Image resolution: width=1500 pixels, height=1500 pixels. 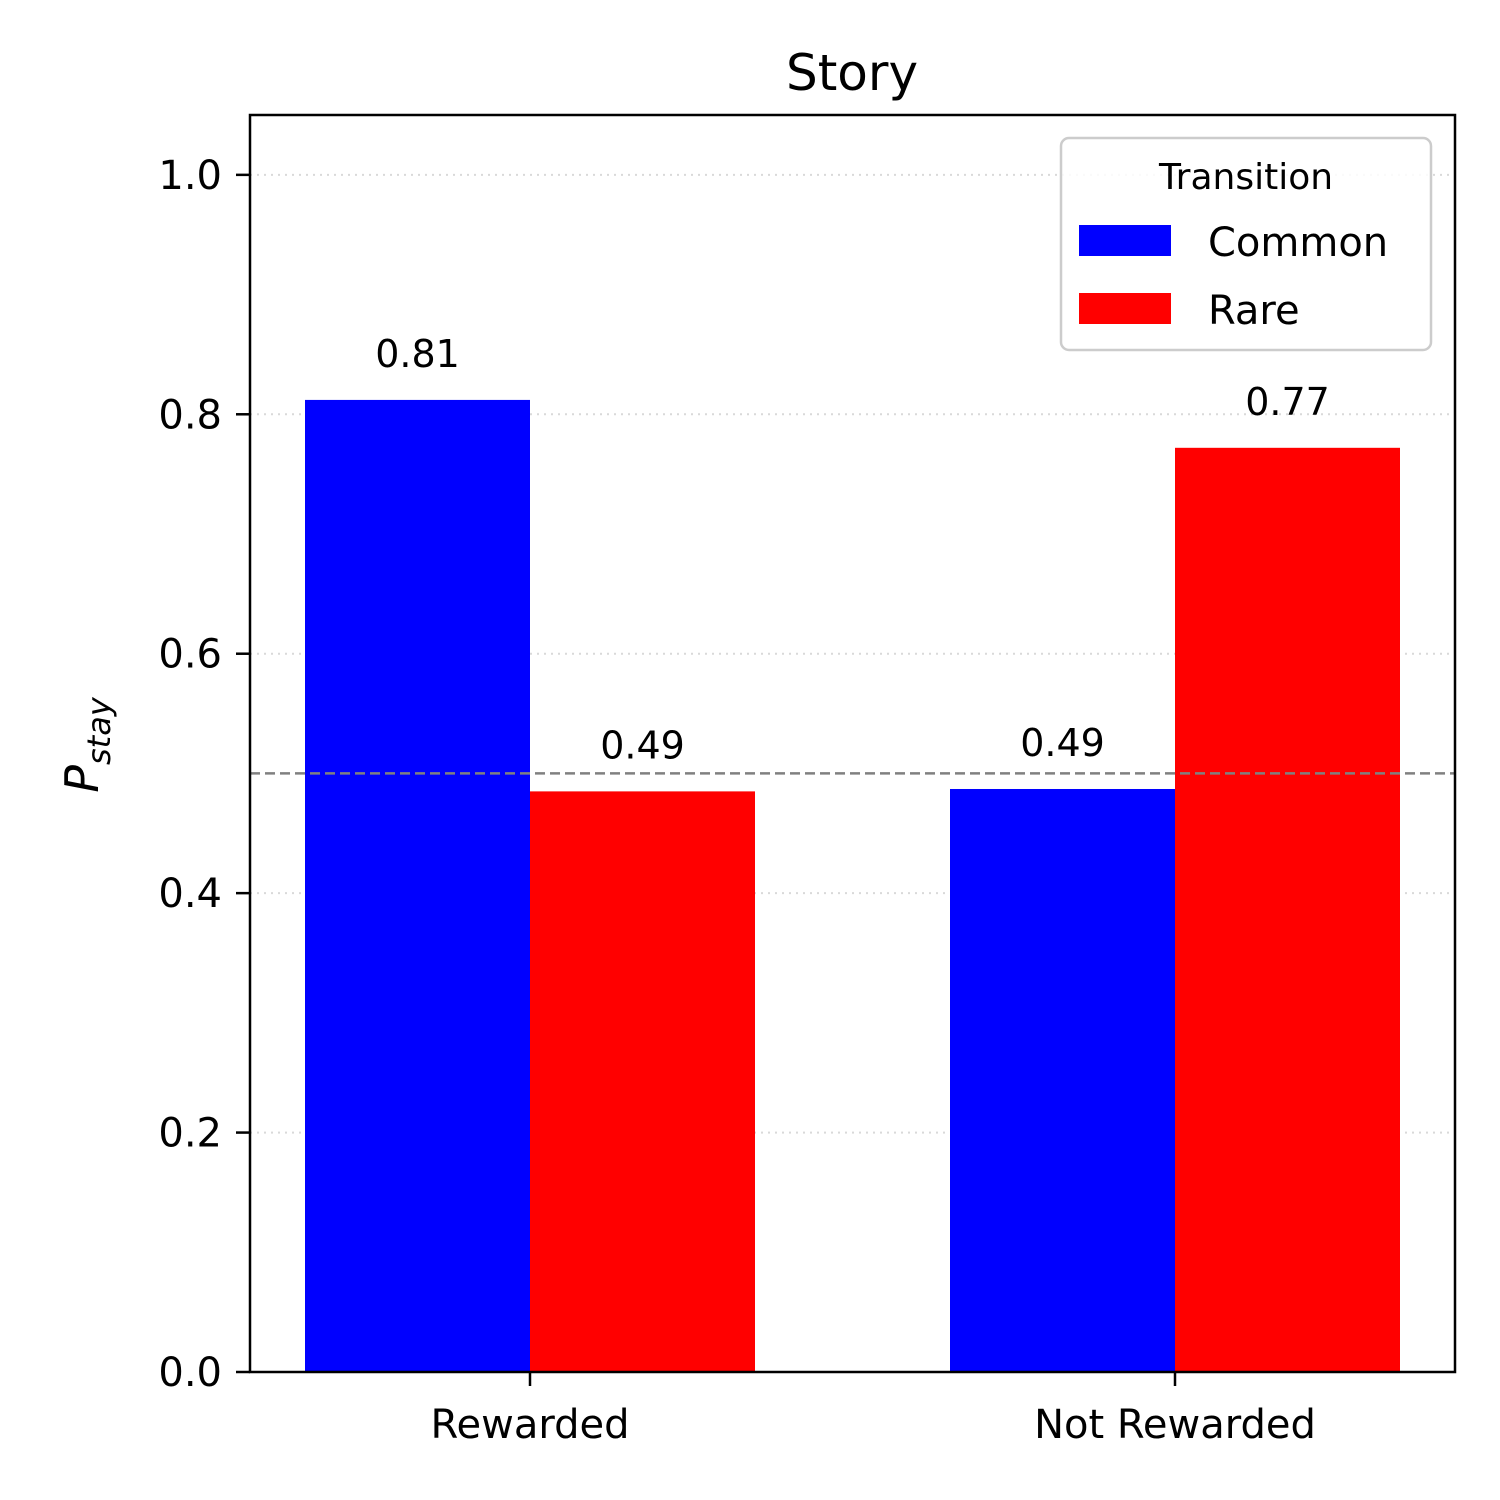 I want to click on y-tick-label: 0.6, so click(x=190, y=655).